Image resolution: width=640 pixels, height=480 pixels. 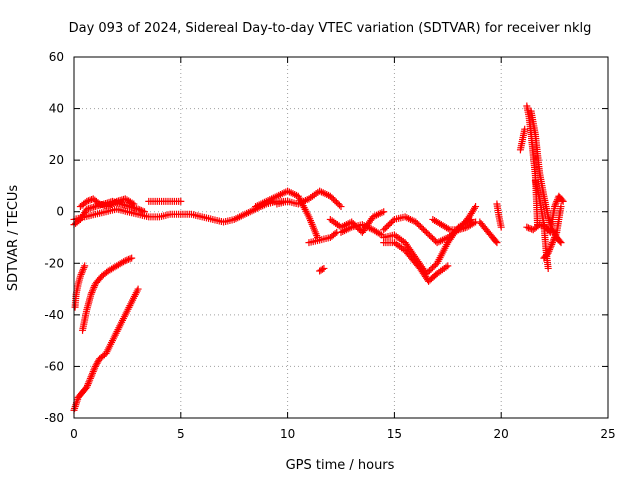 What do you see at coordinates (501, 434) in the screenshot?
I see `x-tick-label: 20` at bounding box center [501, 434].